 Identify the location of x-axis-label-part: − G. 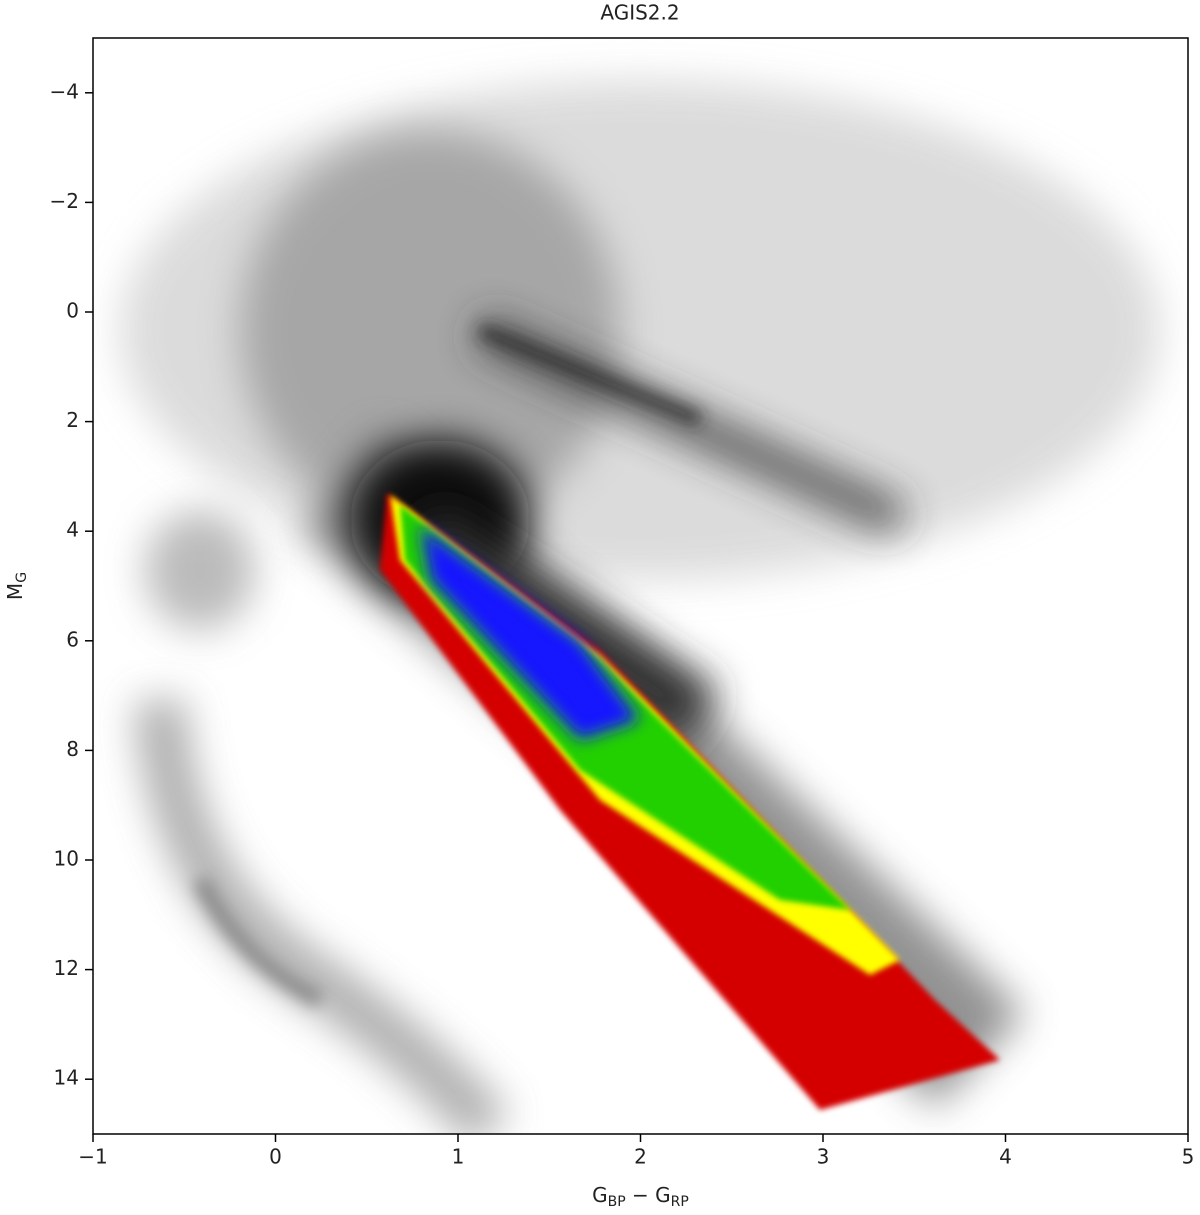
(648, 1195).